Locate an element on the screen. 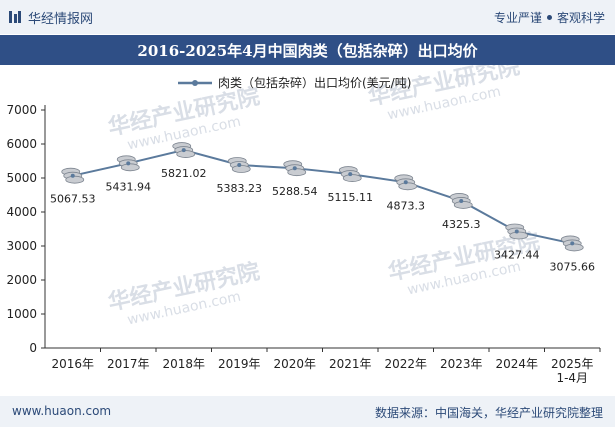  data-label: 5067.53 is located at coordinates (73, 199).